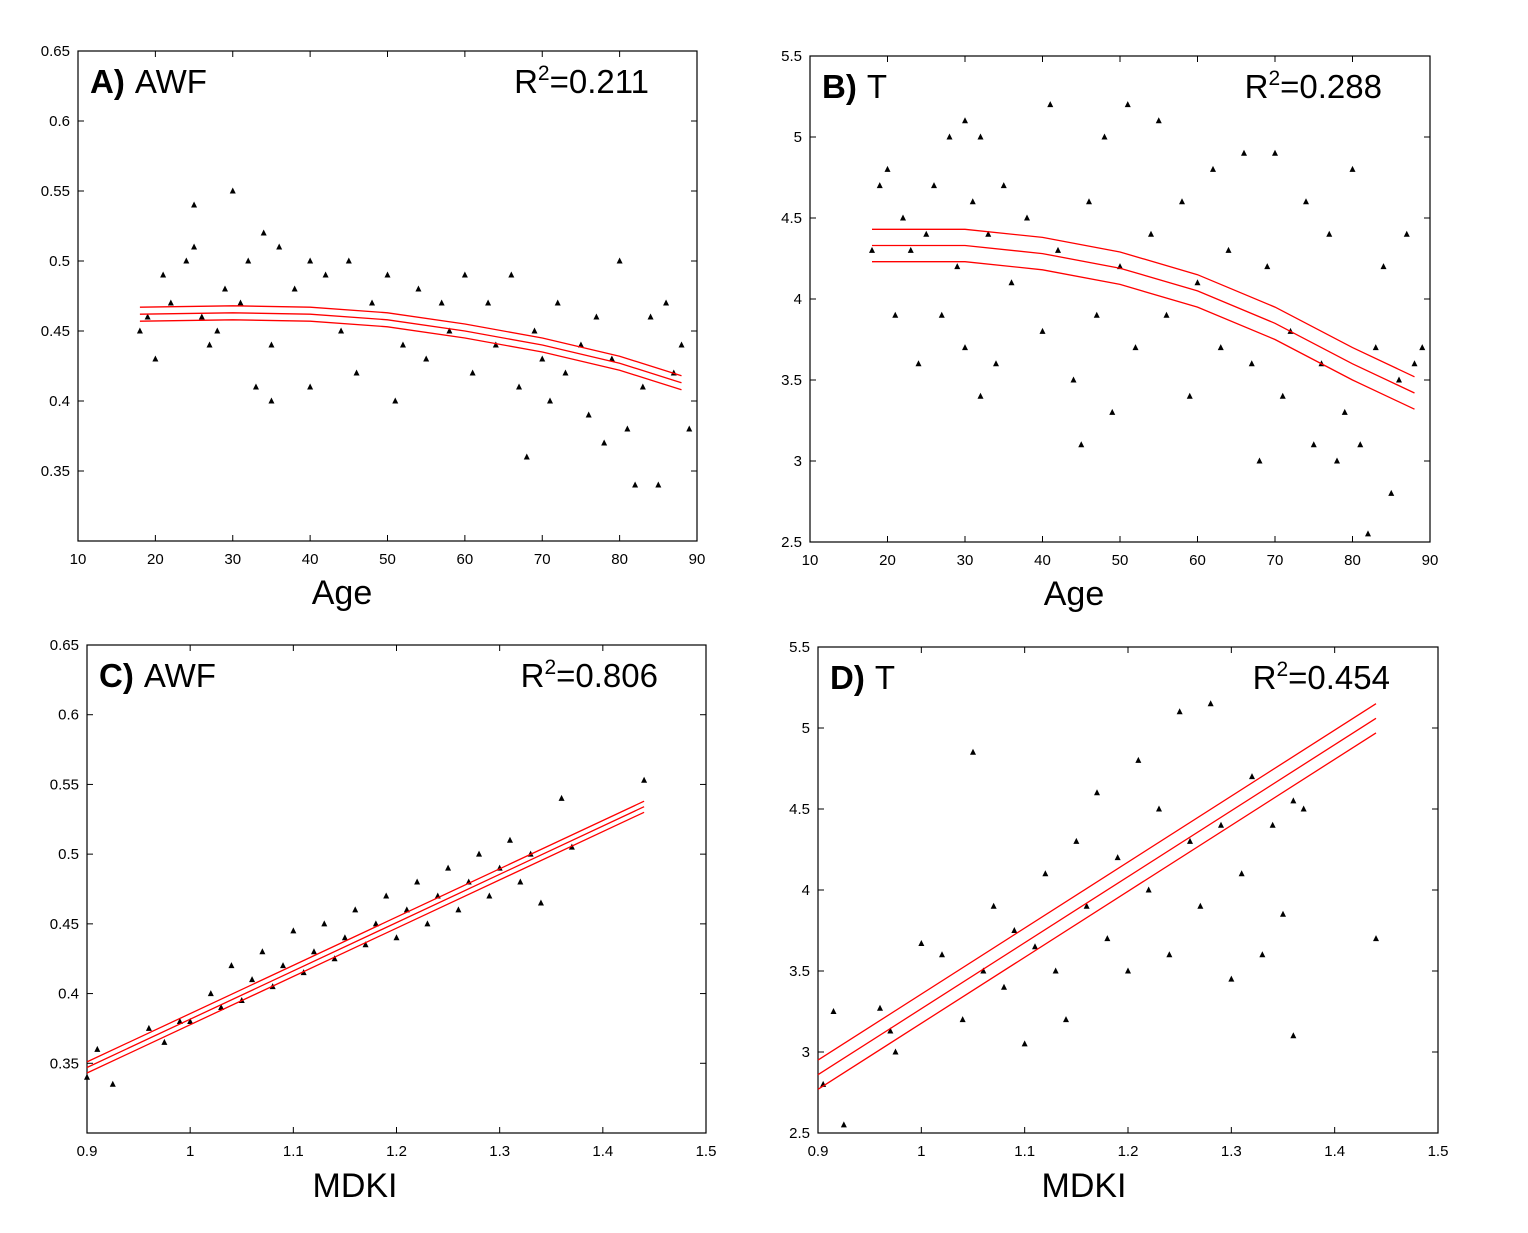 Image resolution: width=1528 pixels, height=1233 pixels. I want to click on x-axis-label: MDKI, so click(1084, 1186).